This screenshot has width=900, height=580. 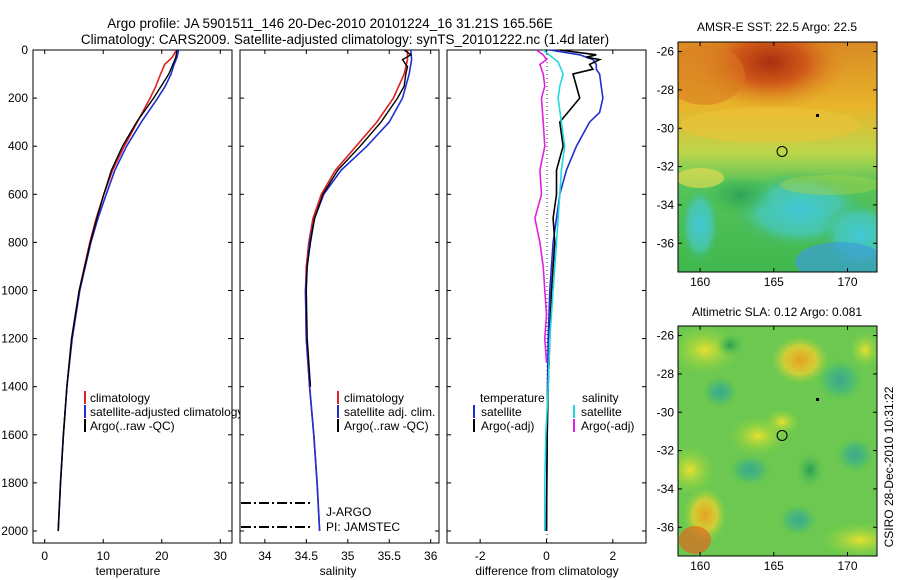 What do you see at coordinates (389, 412) in the screenshot?
I see `legend-label-satellite: satellite adj. clim.` at bounding box center [389, 412].